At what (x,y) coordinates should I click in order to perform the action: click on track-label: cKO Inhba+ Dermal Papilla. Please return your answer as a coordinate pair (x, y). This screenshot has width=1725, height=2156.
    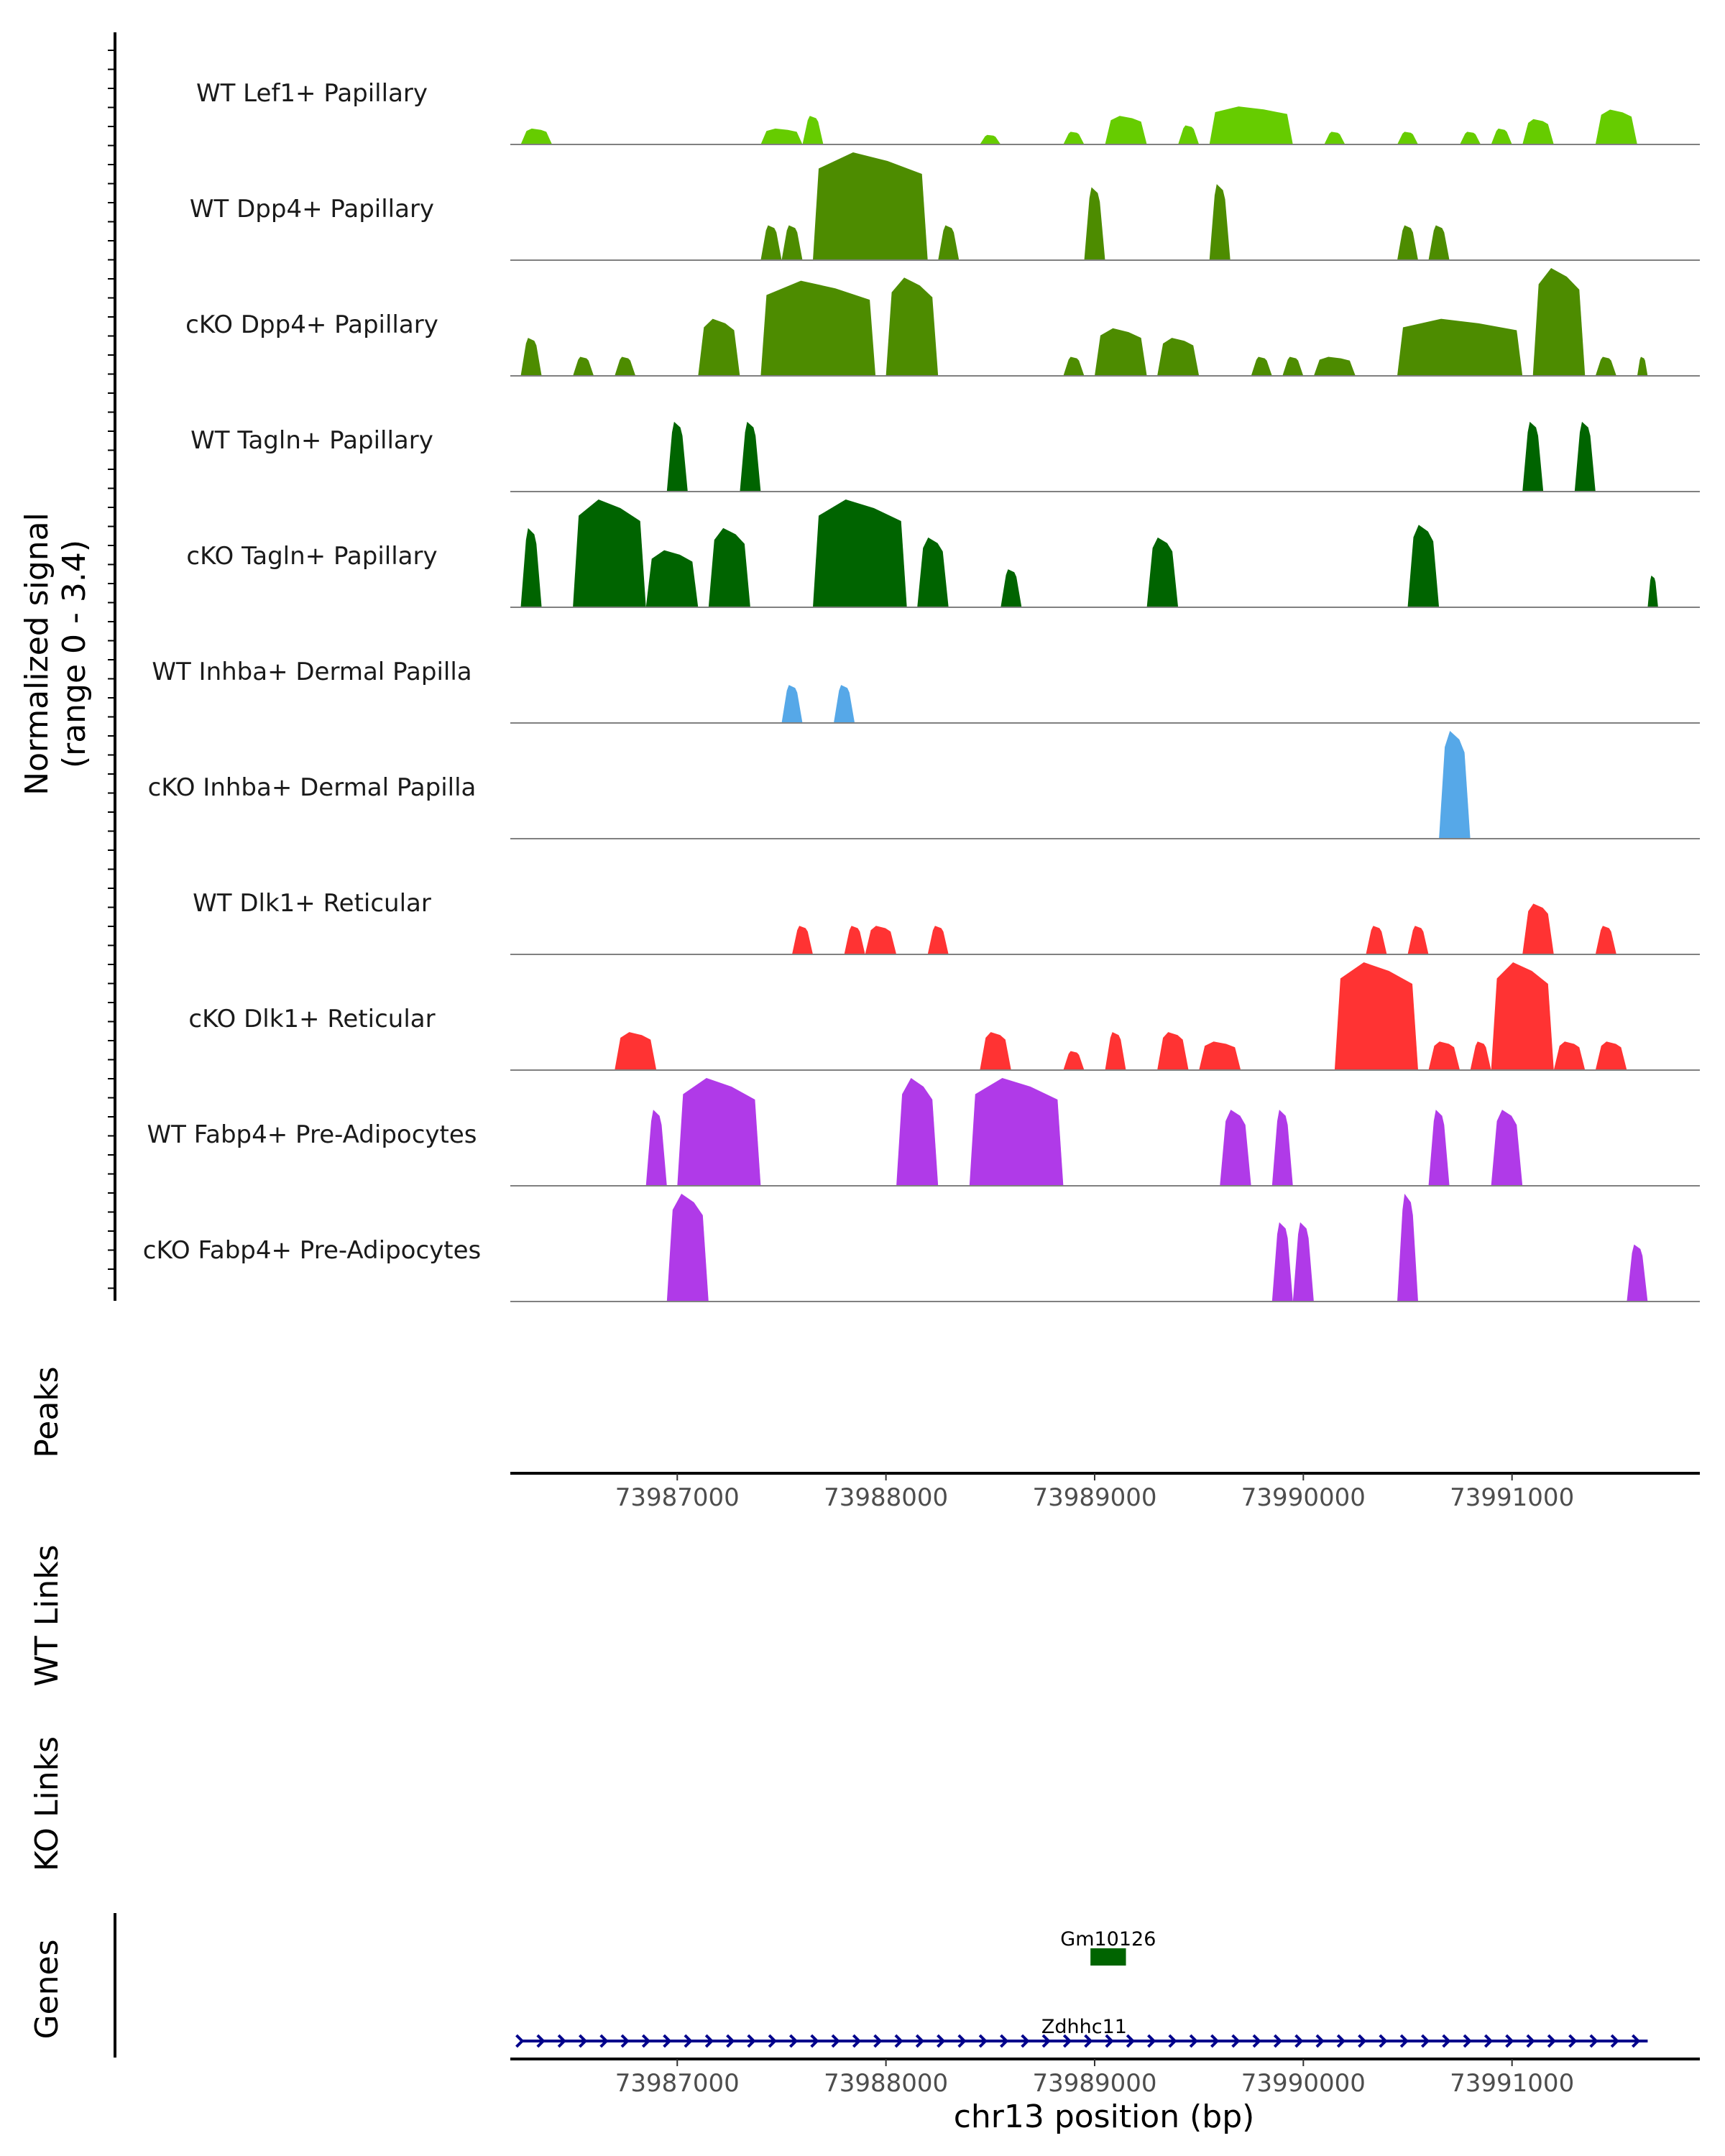
    Looking at the image, I should click on (312, 788).